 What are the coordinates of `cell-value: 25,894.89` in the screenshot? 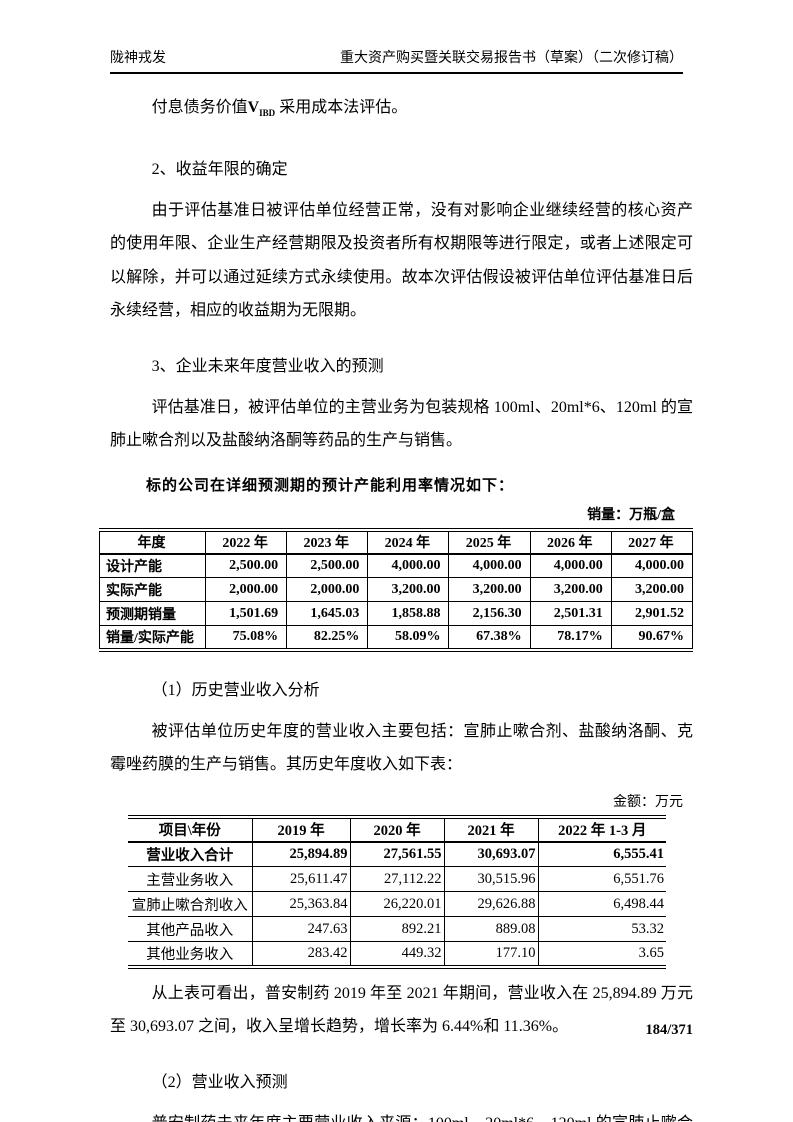 It's located at (301, 854).